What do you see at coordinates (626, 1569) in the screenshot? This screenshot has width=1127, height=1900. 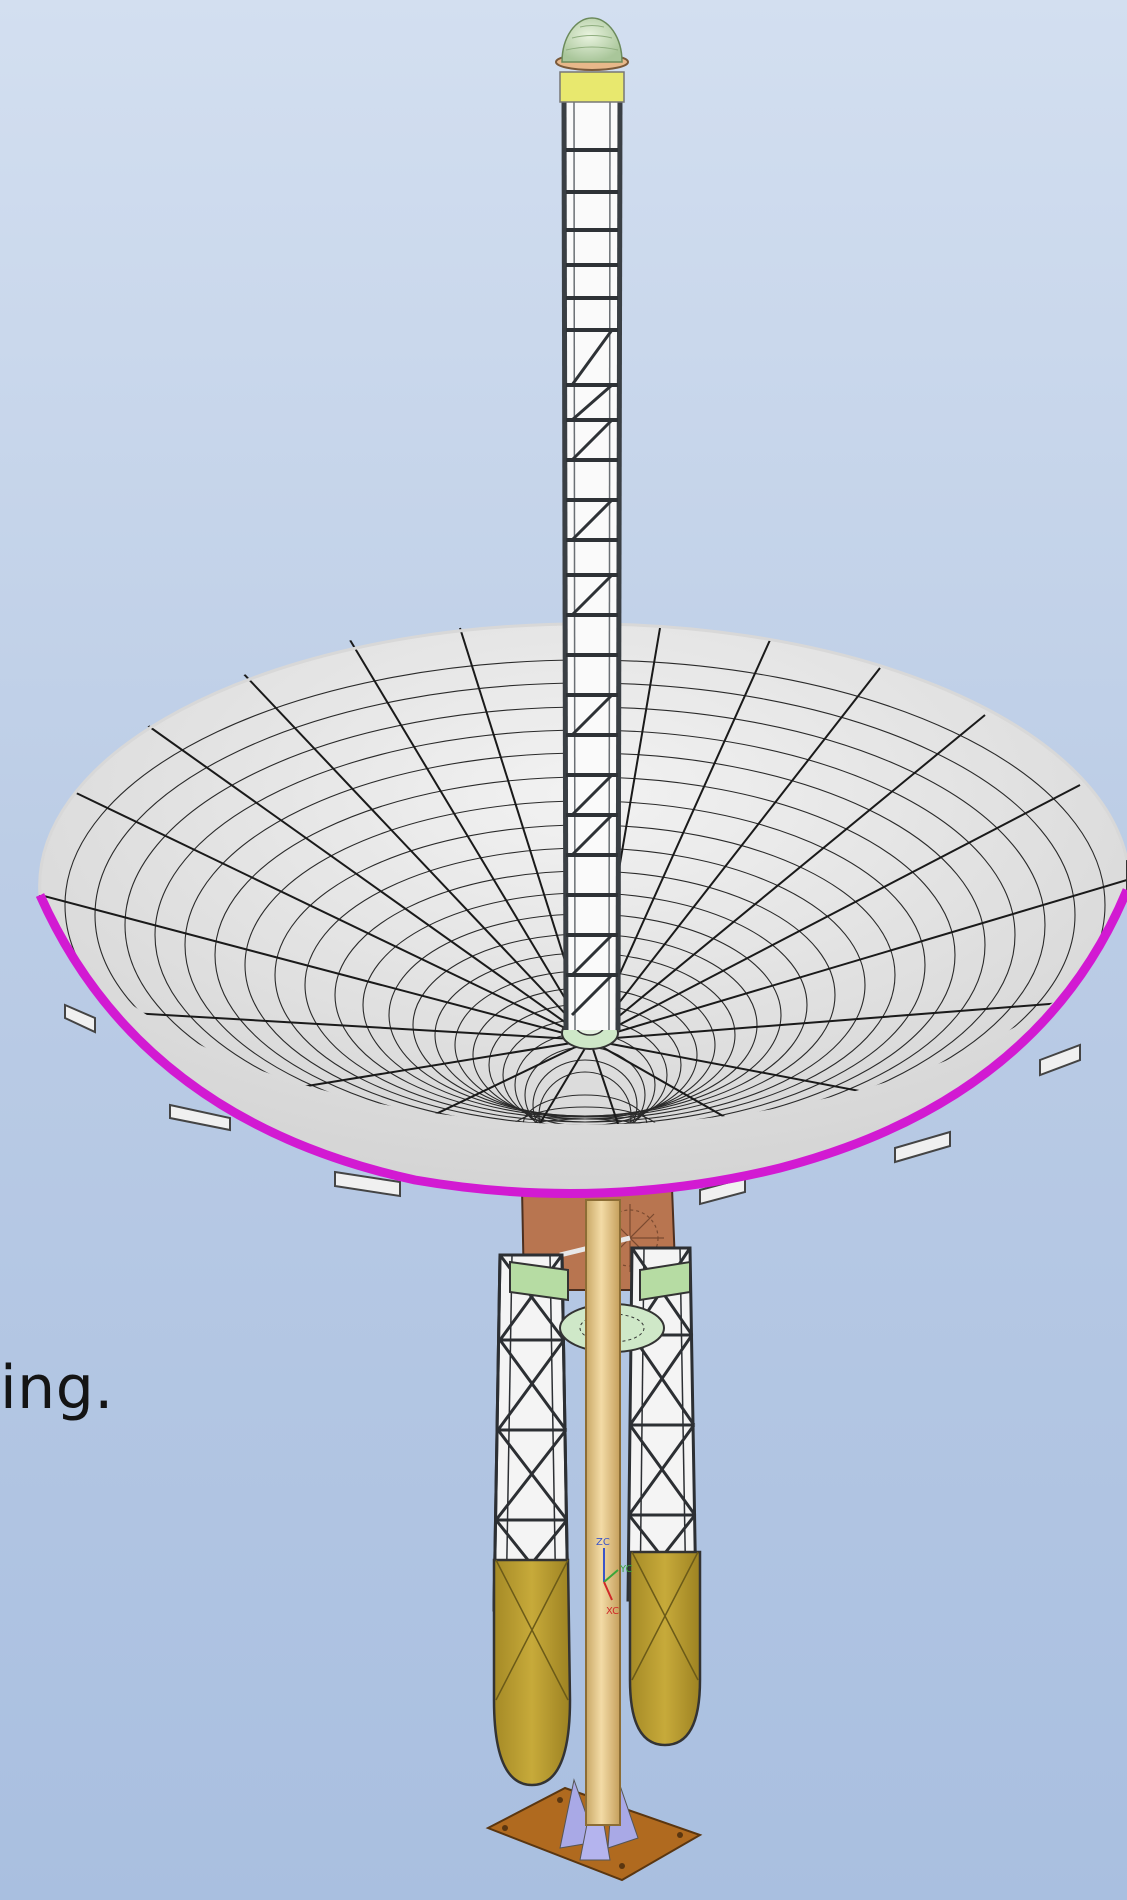 I see `triad-y-label: YC` at bounding box center [626, 1569].